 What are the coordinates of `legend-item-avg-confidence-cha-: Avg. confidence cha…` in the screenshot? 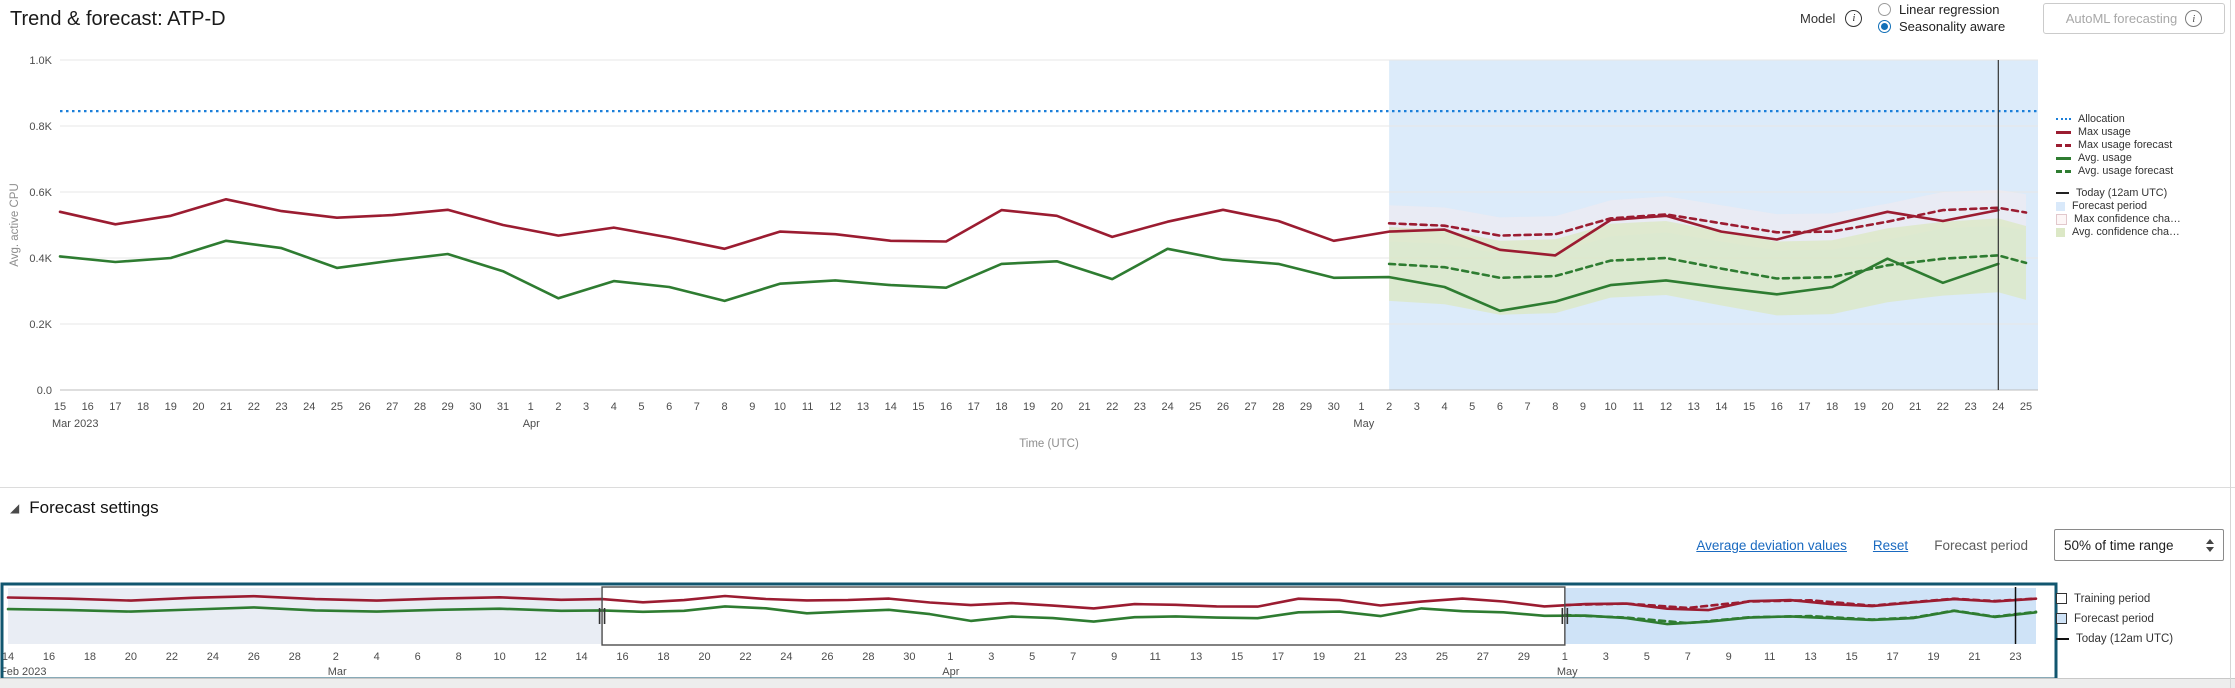 It's located at (2144, 232).